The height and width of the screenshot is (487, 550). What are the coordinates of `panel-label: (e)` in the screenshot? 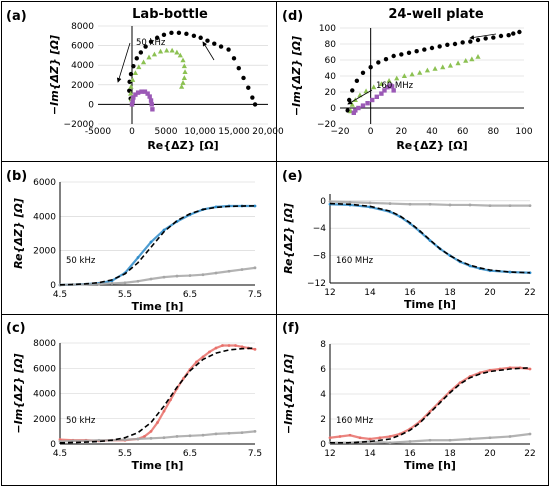 It's located at (292, 176).